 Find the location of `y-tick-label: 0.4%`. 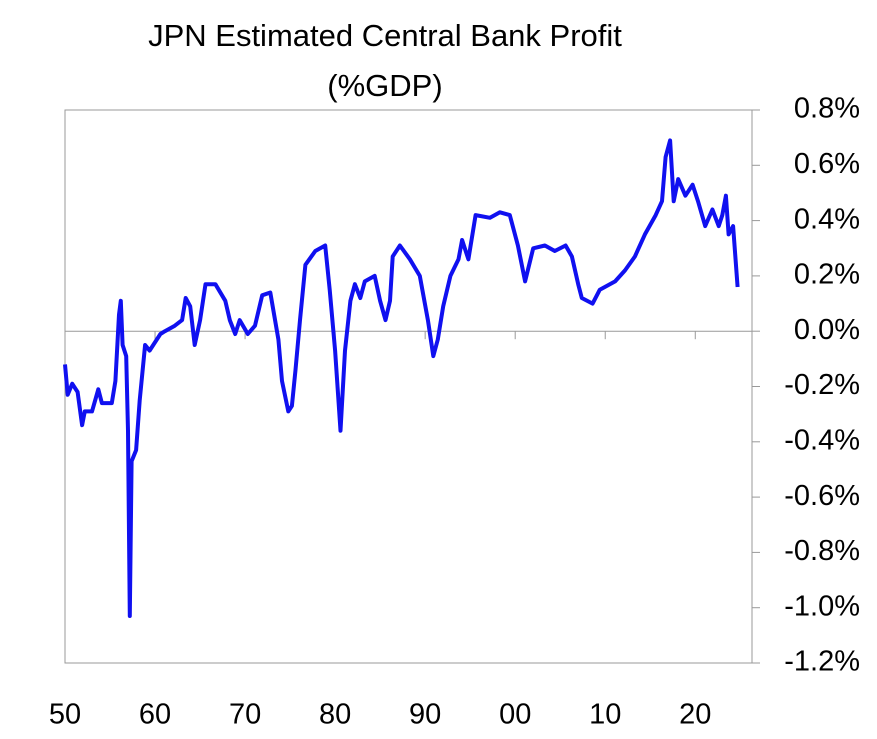

y-tick-label: 0.4% is located at coordinates (827, 219).